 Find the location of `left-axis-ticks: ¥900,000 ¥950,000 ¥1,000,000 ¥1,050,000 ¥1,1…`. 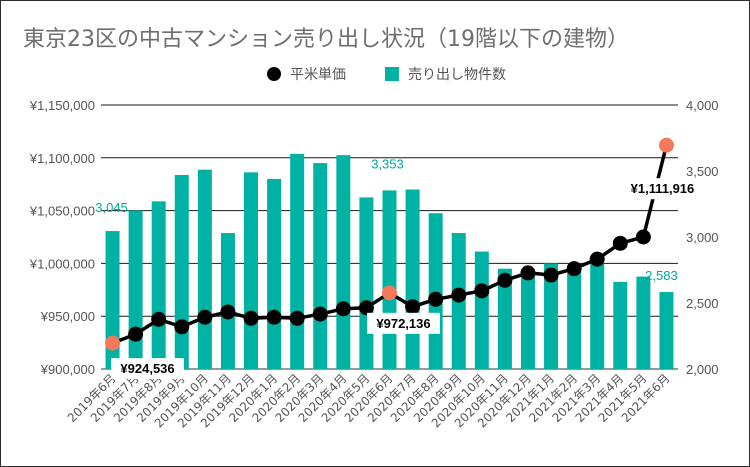

left-axis-ticks: ¥900,000 ¥950,000 ¥1,000,000 ¥1,050,000 ¥1,1… is located at coordinates (62, 237).